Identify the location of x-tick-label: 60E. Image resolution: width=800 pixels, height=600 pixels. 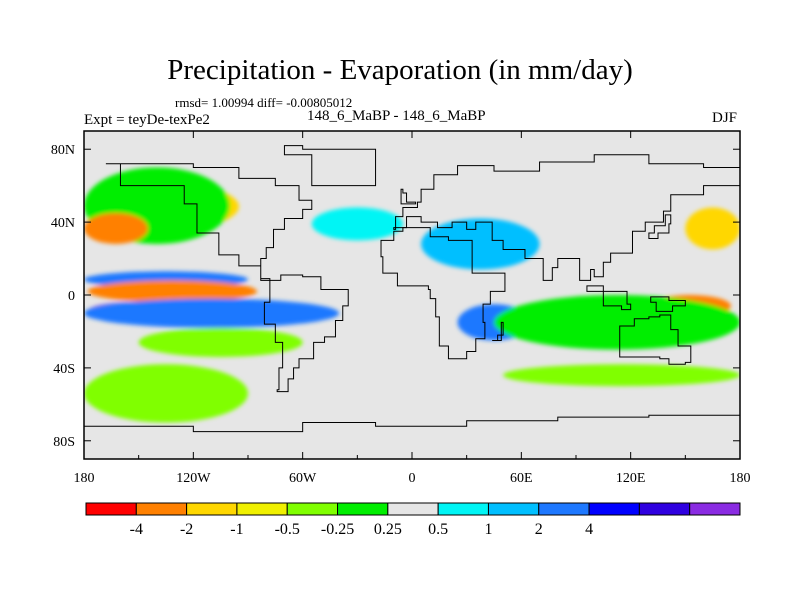
(521, 478).